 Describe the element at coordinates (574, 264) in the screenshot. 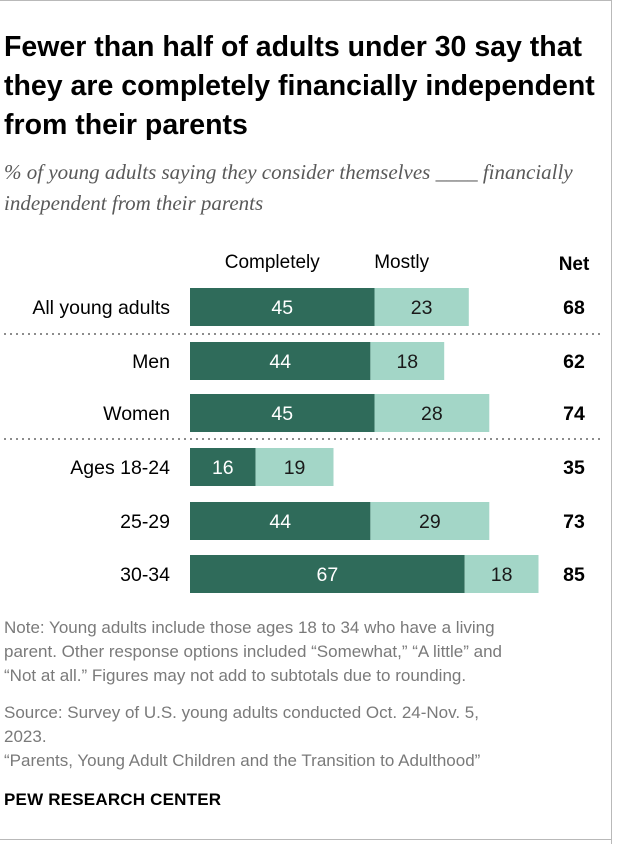

I see `net-header: Net` at that location.